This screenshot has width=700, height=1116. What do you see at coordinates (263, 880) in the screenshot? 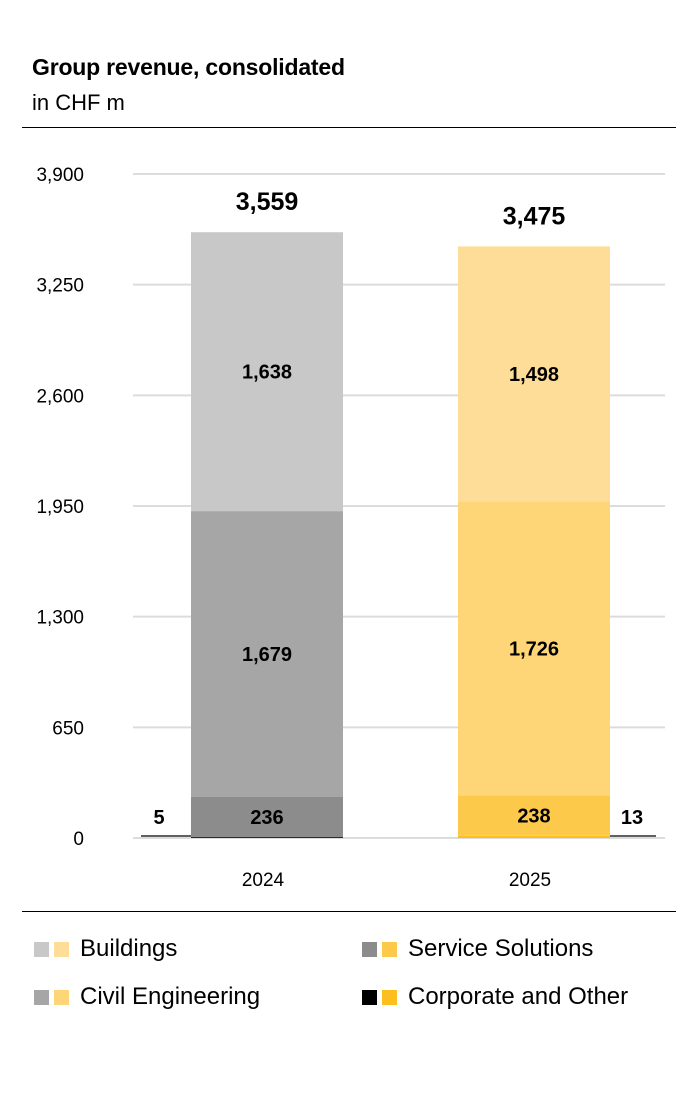
I see `x-tick-label: 2024` at bounding box center [263, 880].